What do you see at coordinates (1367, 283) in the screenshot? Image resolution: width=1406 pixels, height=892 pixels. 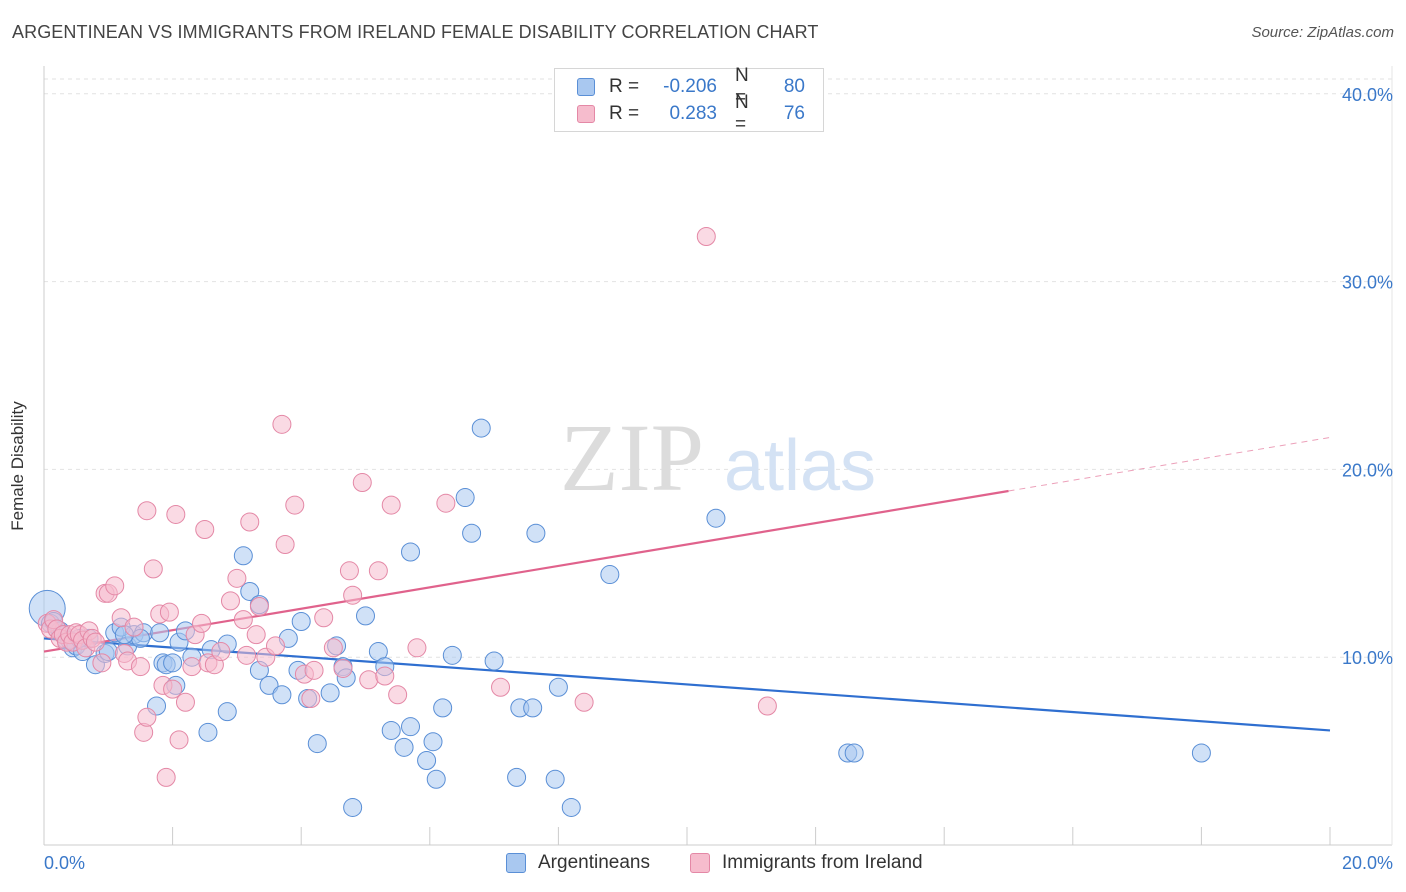 I see `y-tick-label: 30.0%` at bounding box center [1367, 283].